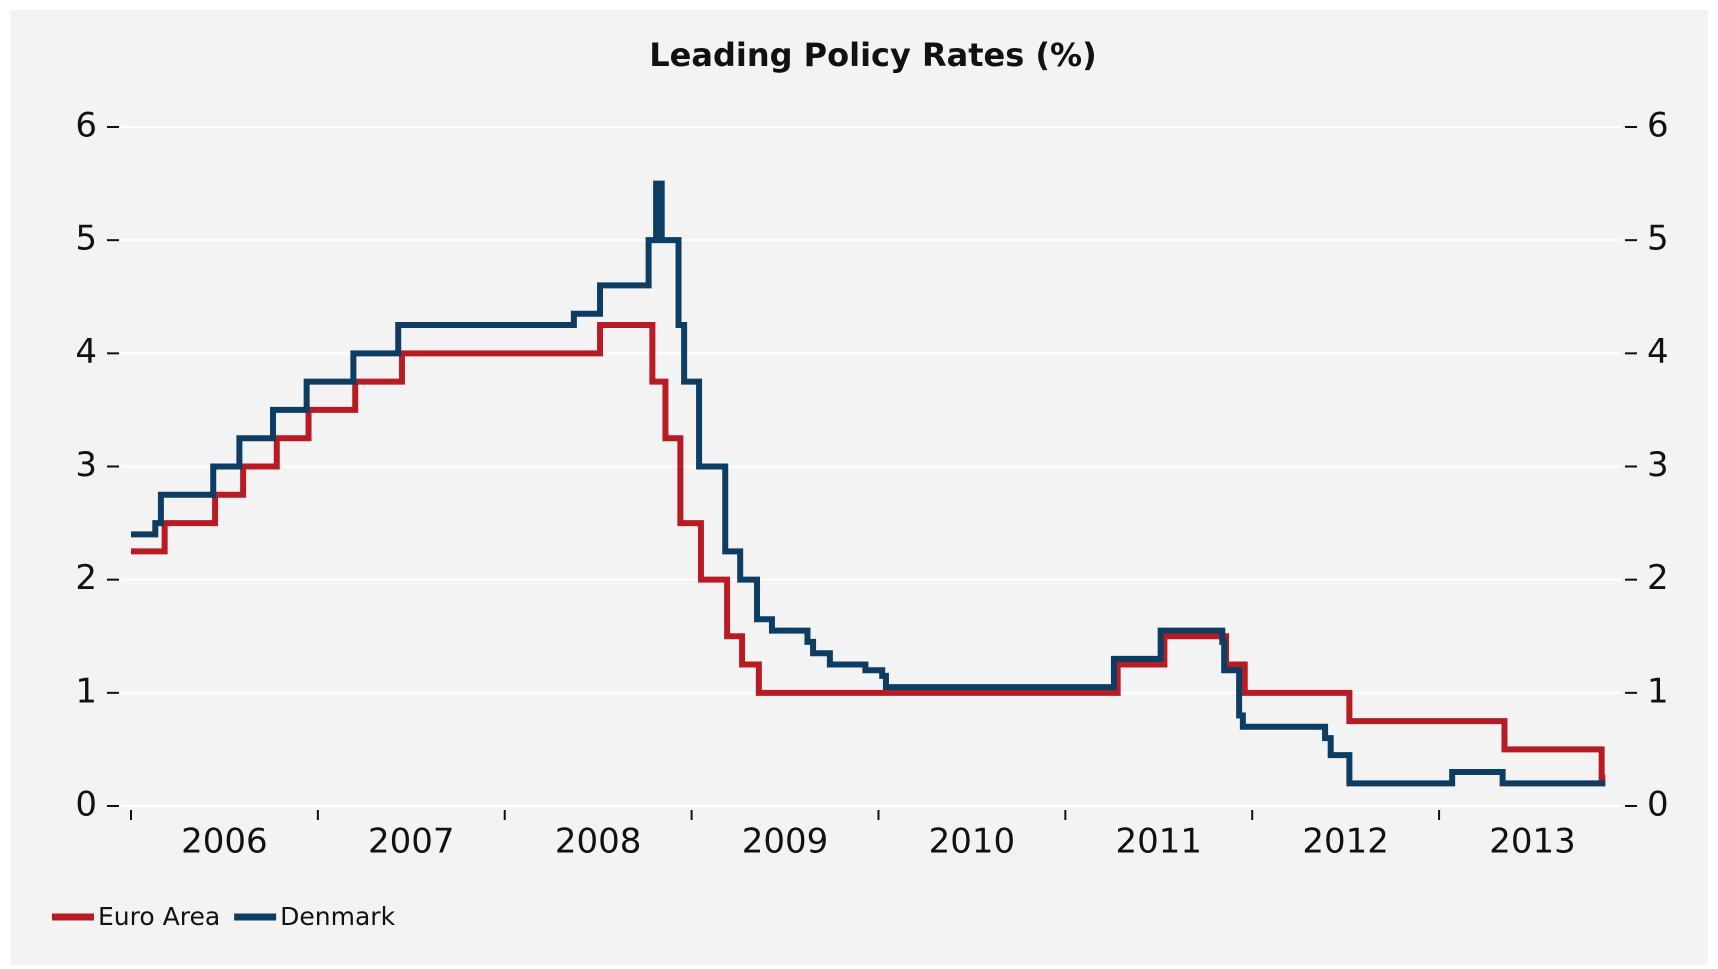  I want to click on chart-title: Leading Policy Rates (%), so click(872, 55).